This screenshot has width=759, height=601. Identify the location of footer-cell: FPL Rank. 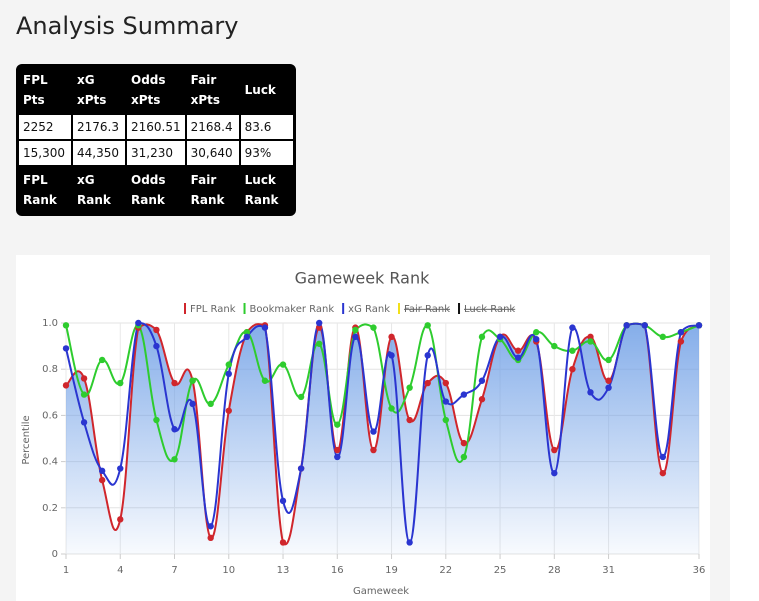
(45, 190).